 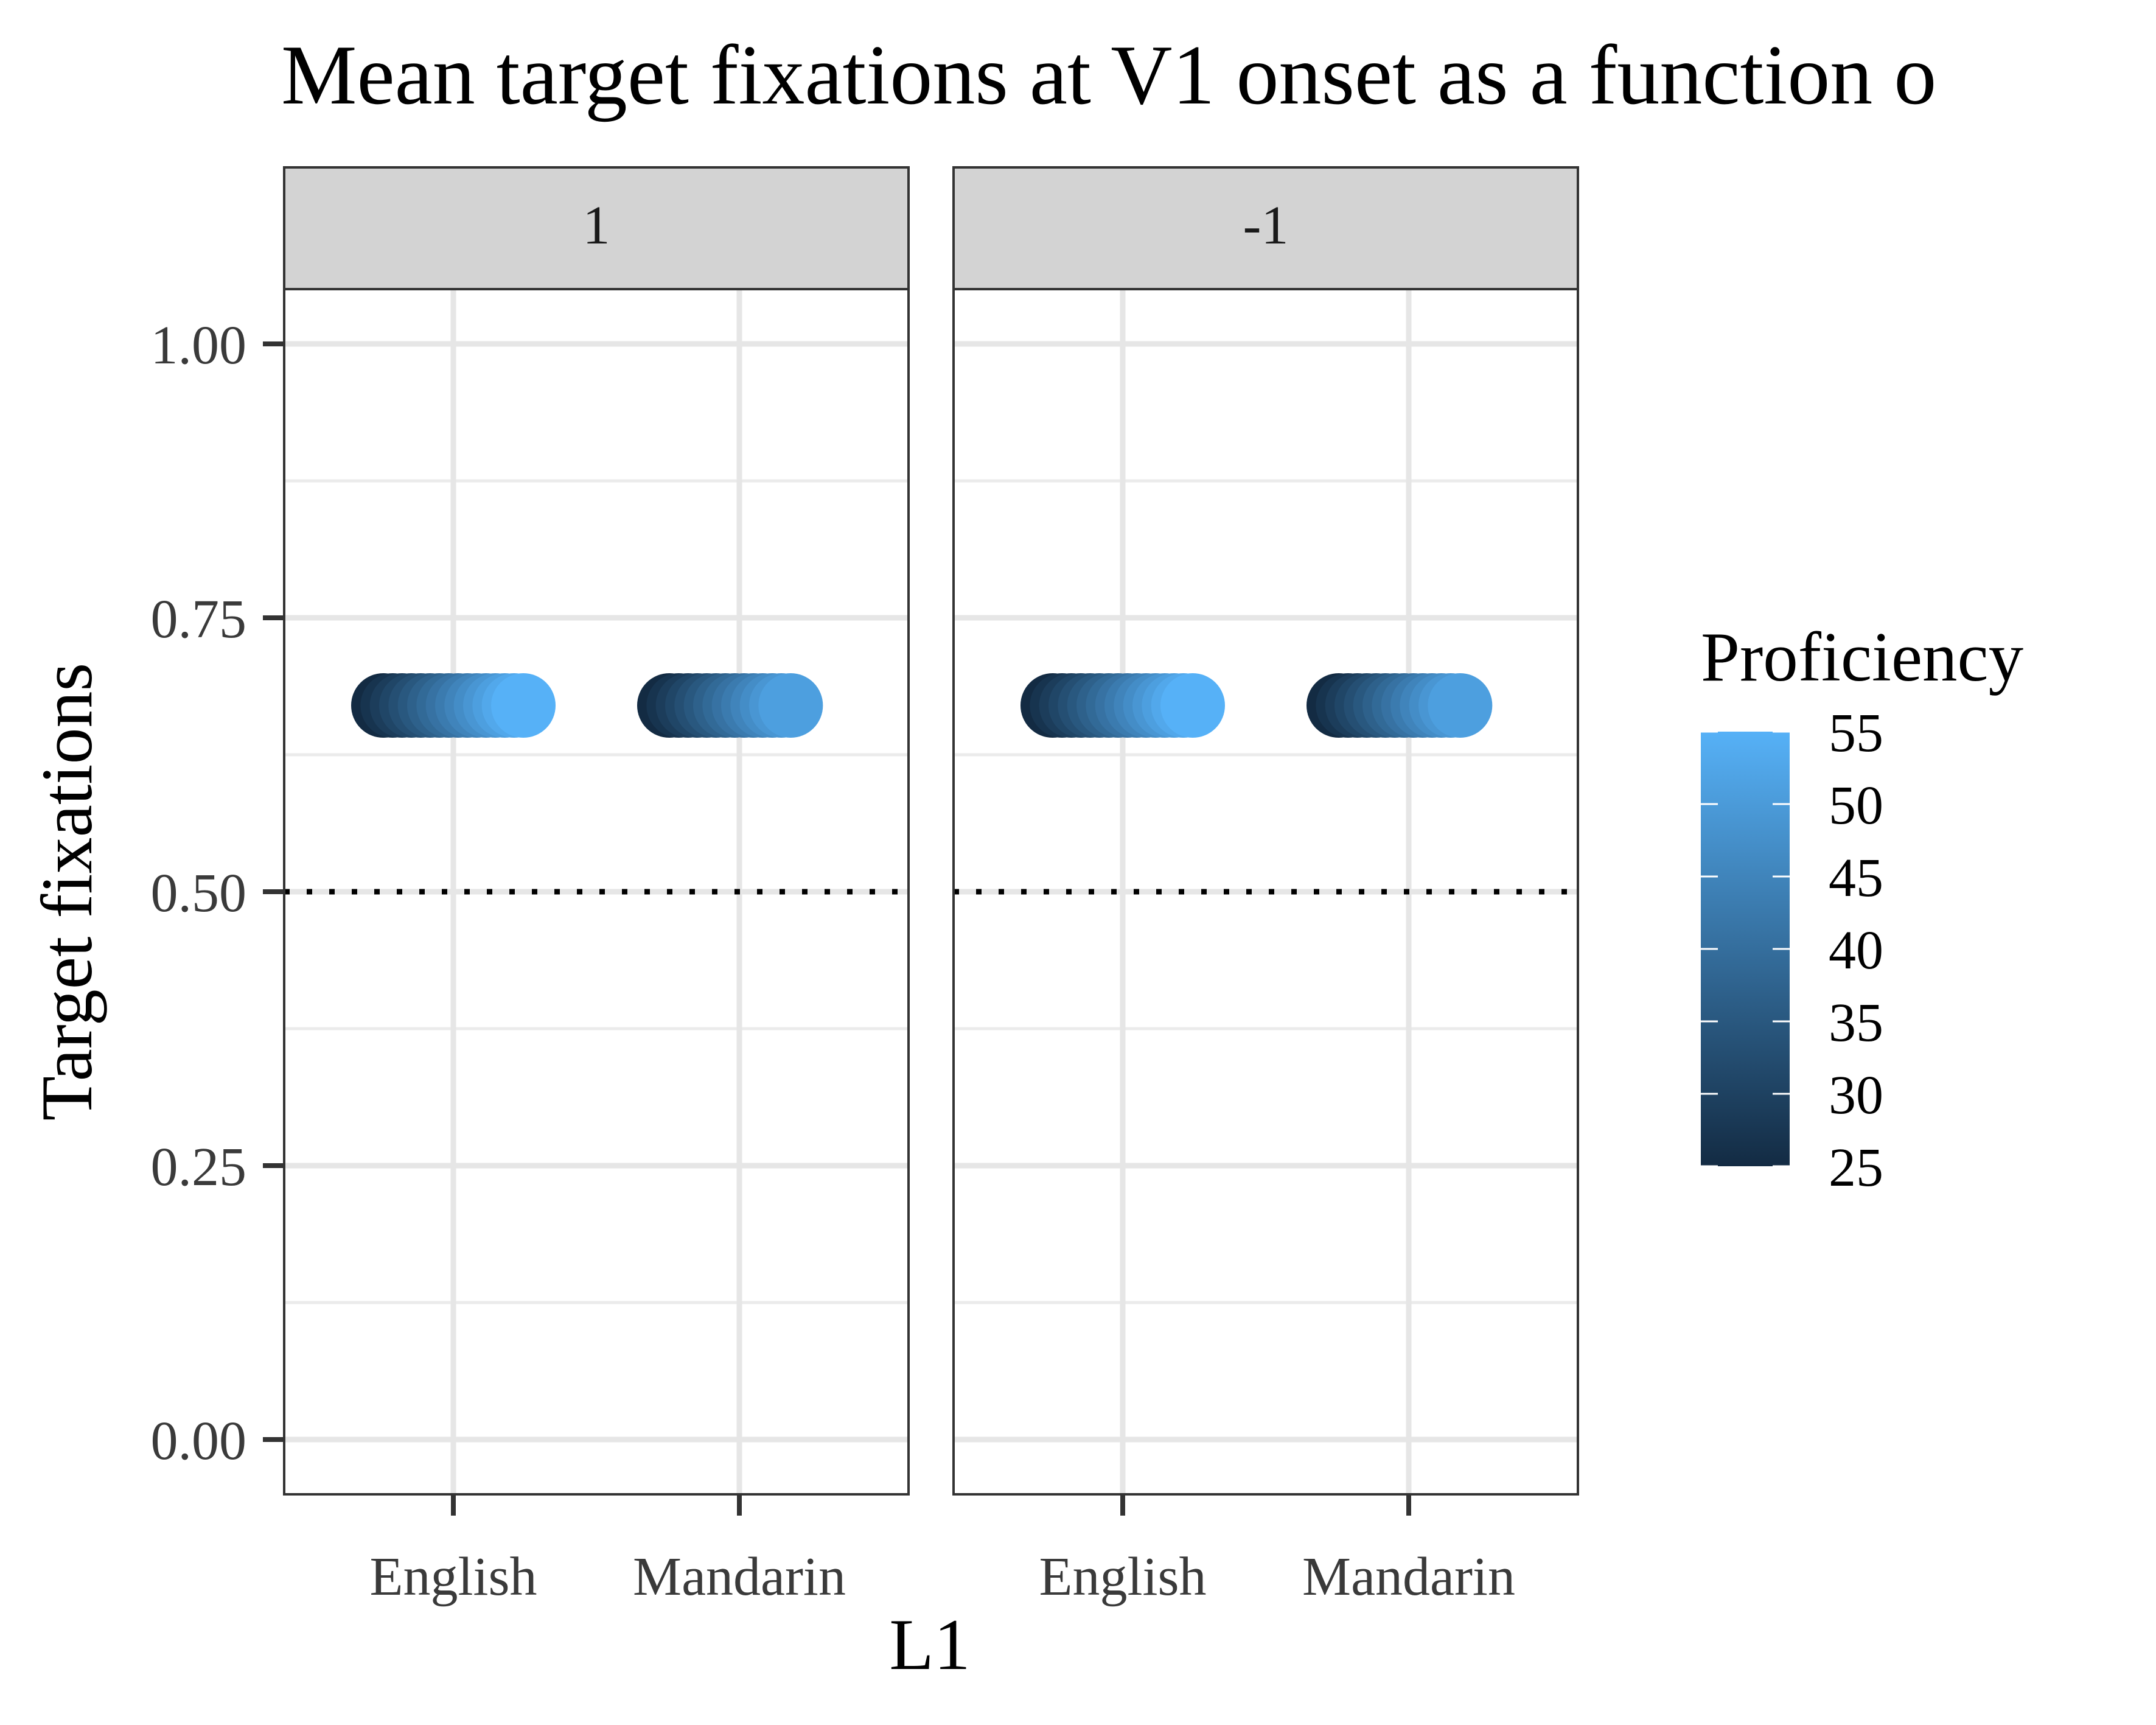 What do you see at coordinates (1856, 1168) in the screenshot?
I see `legend-tick-label: 25` at bounding box center [1856, 1168].